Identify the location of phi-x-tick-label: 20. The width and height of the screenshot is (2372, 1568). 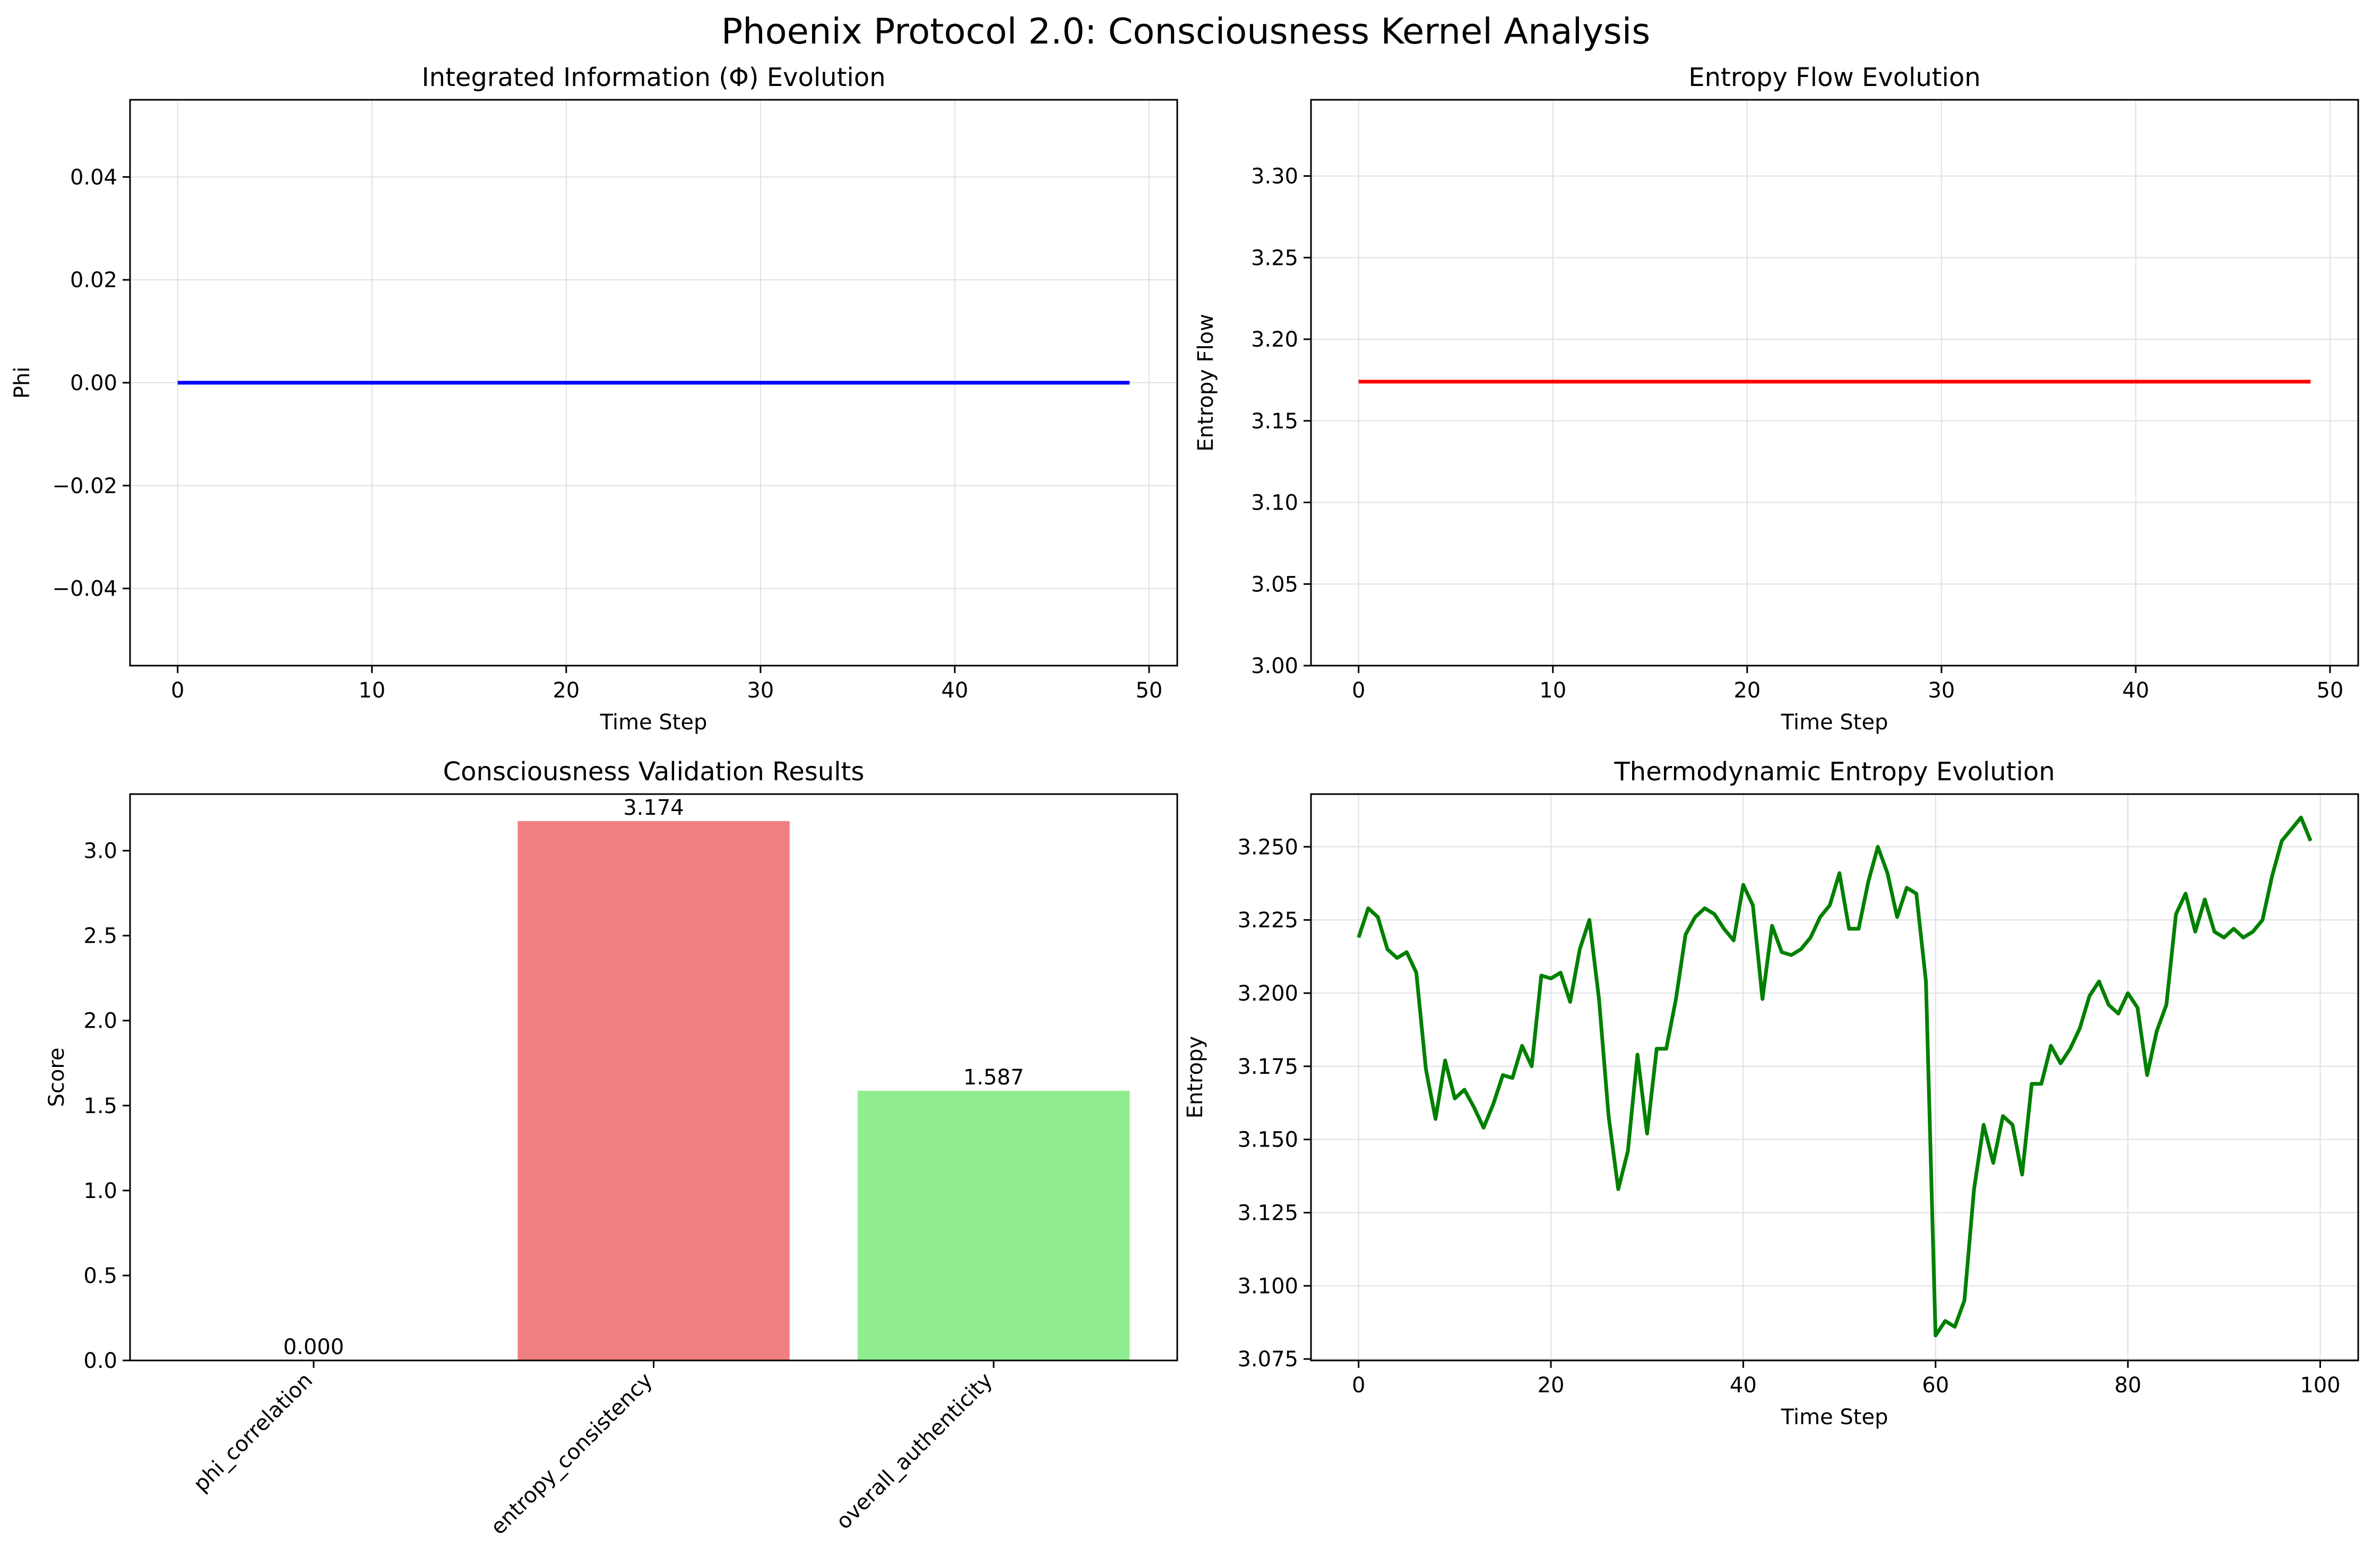
(566, 690).